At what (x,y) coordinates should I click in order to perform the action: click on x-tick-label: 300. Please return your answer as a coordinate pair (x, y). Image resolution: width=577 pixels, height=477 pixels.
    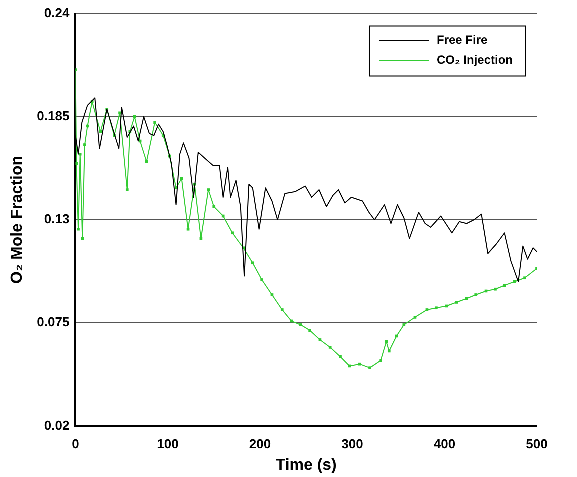
    Looking at the image, I should click on (353, 444).